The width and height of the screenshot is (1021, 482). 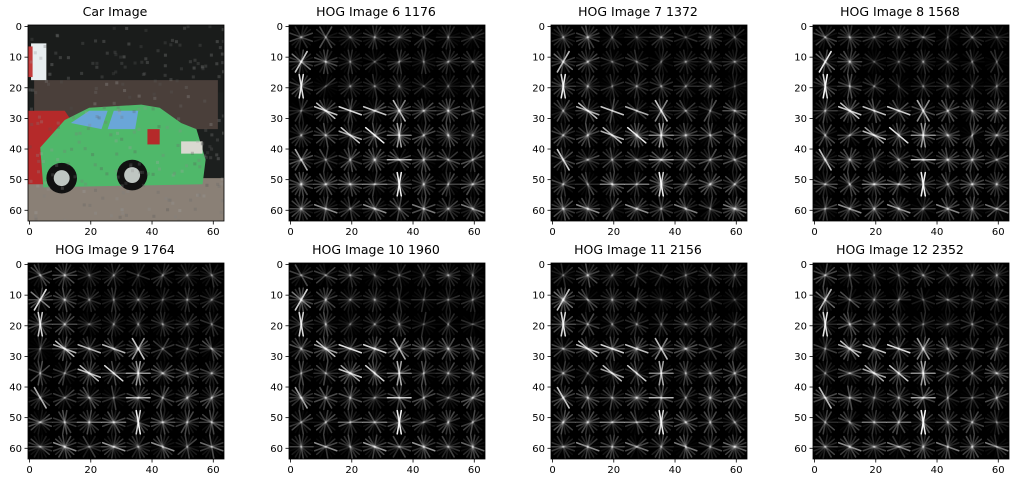 I want to click on subplot-1: Car Image 0 20 40 60 0 10 20 30 40 50 60, so click(x=115, y=119).